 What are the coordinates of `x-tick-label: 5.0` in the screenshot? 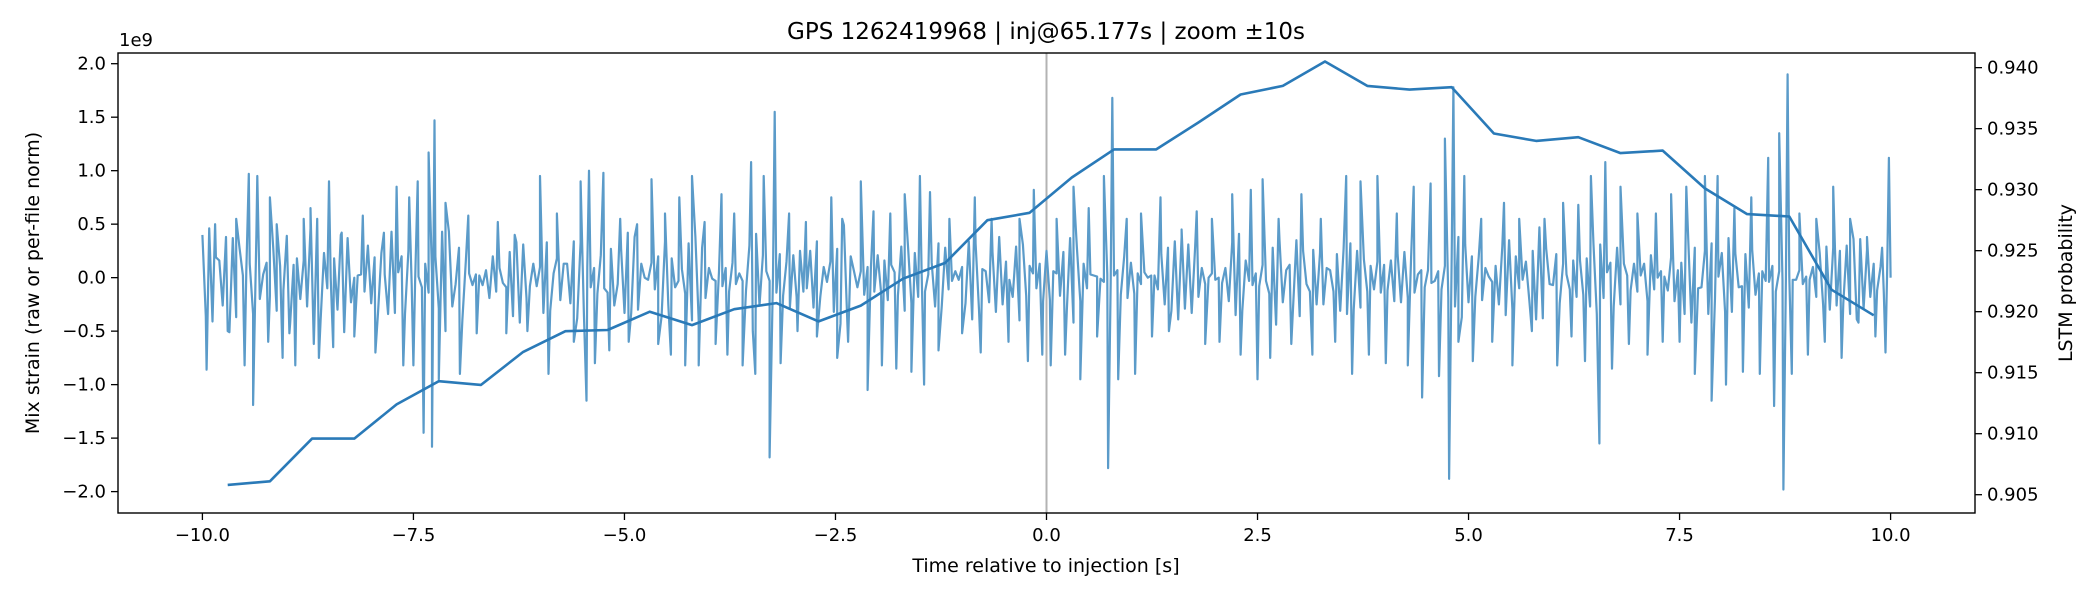 It's located at (1468, 535).